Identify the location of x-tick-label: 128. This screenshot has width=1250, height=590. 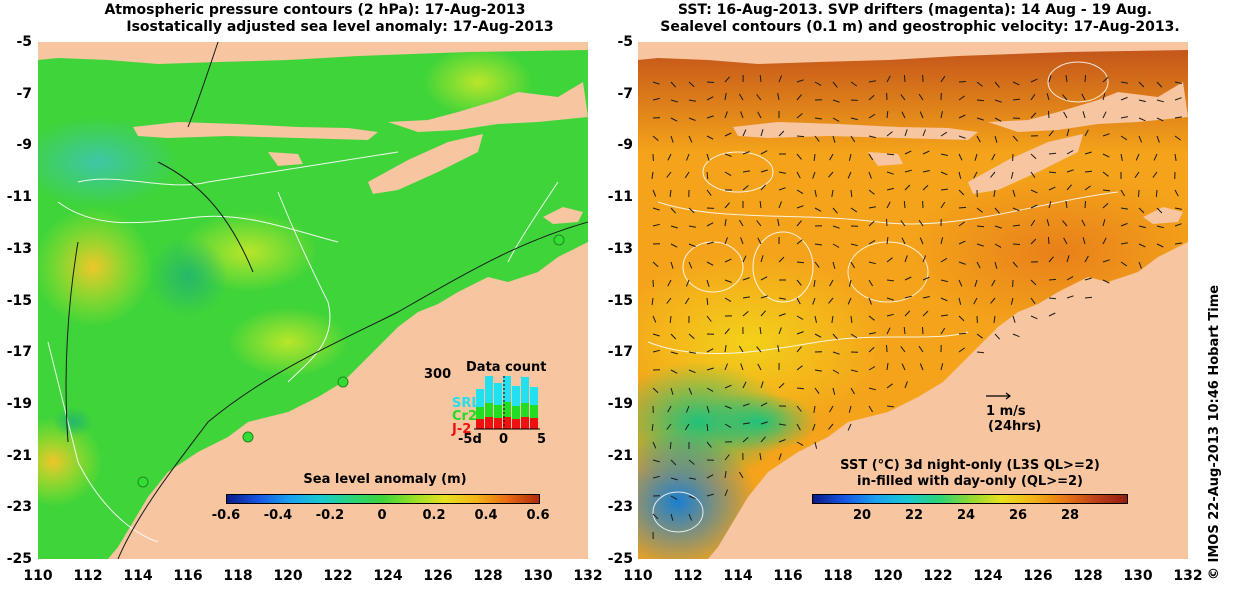
(488, 576).